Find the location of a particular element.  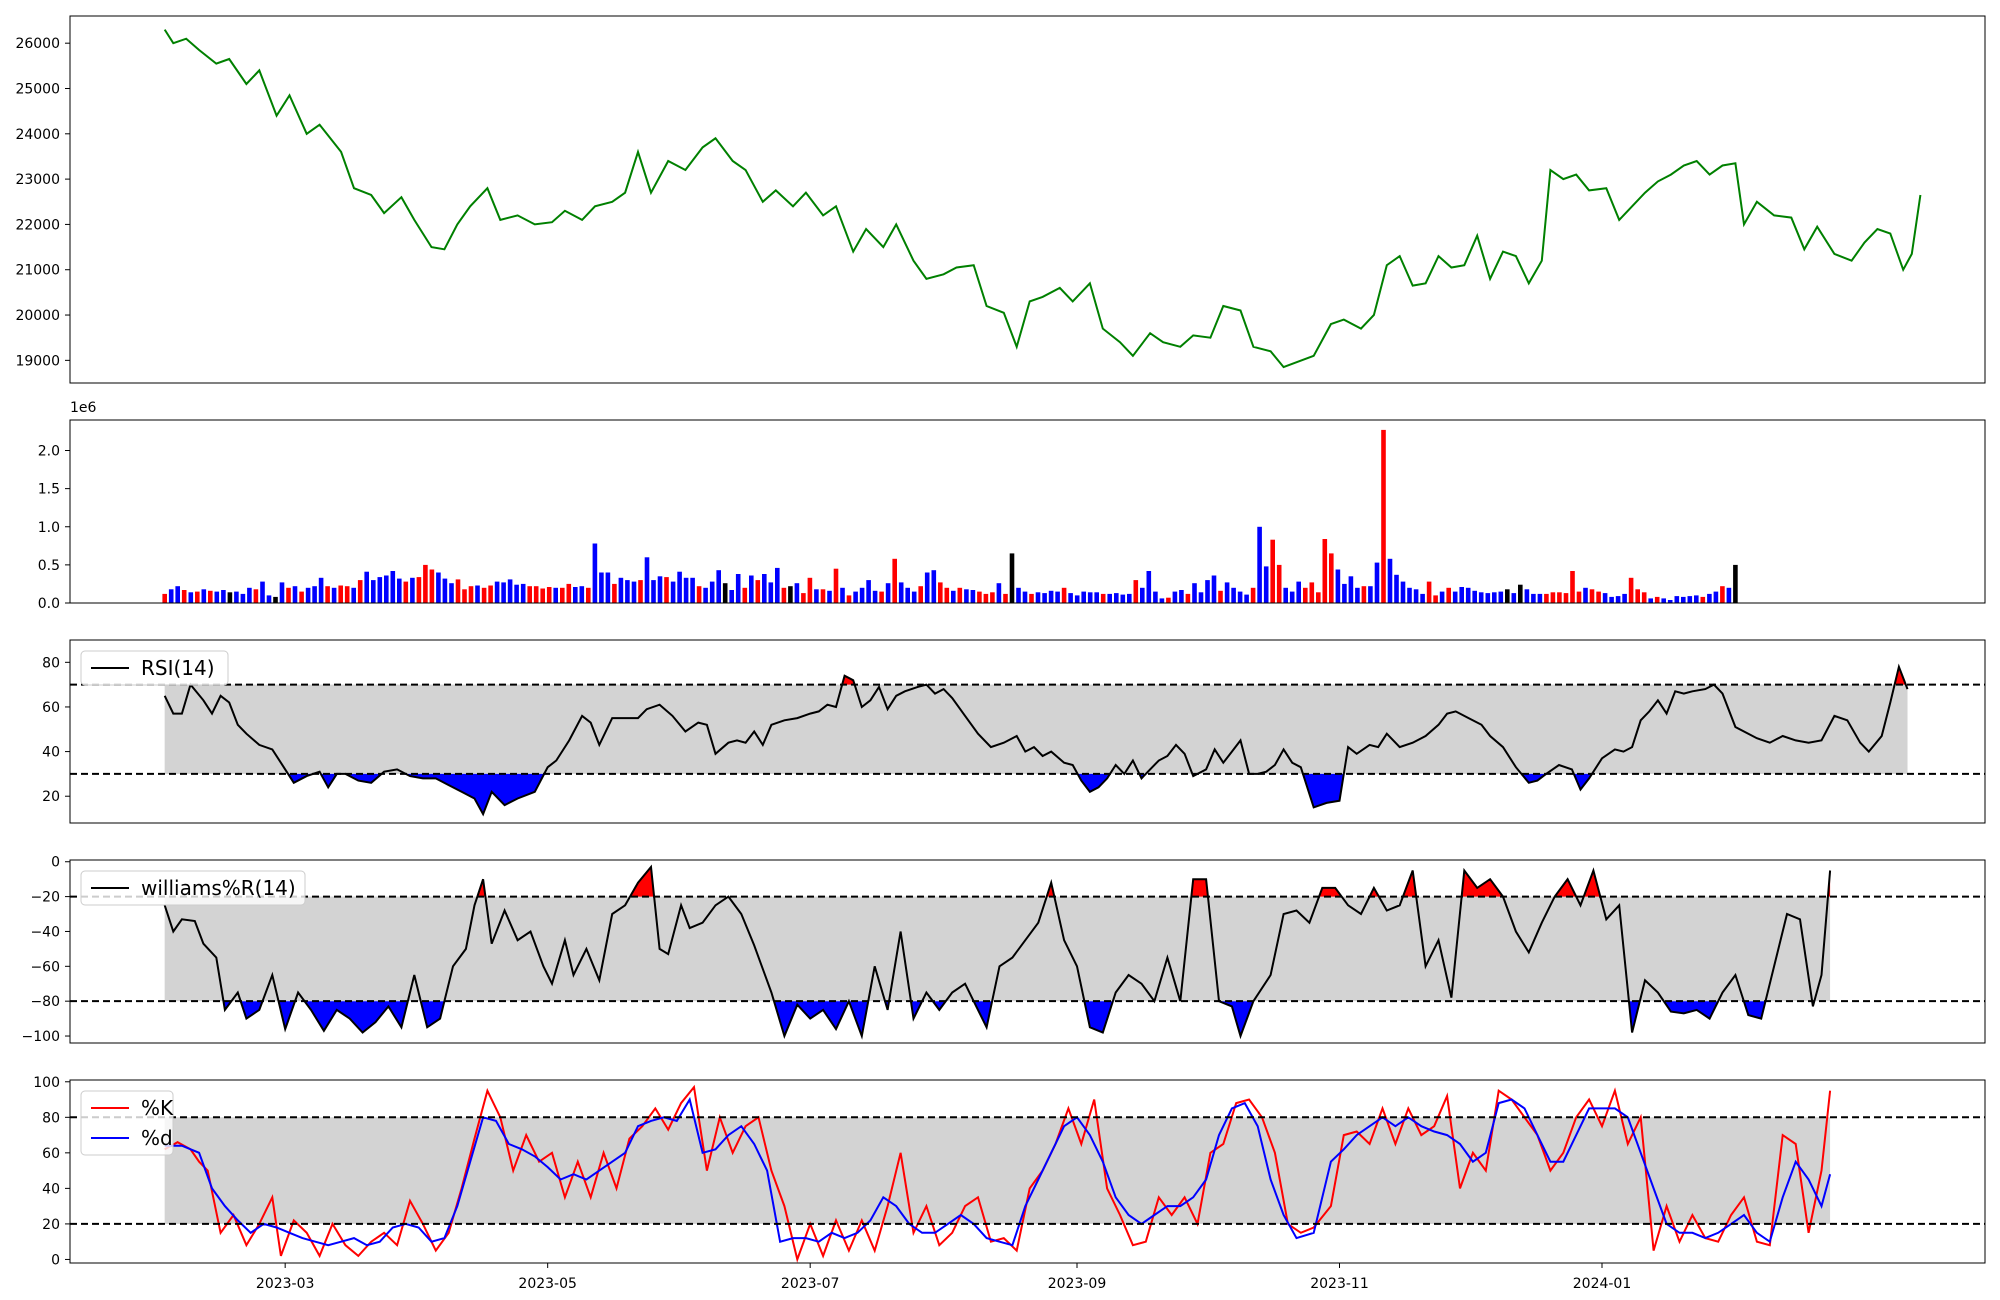

y-tick-label: 60 is located at coordinates (51, 708).